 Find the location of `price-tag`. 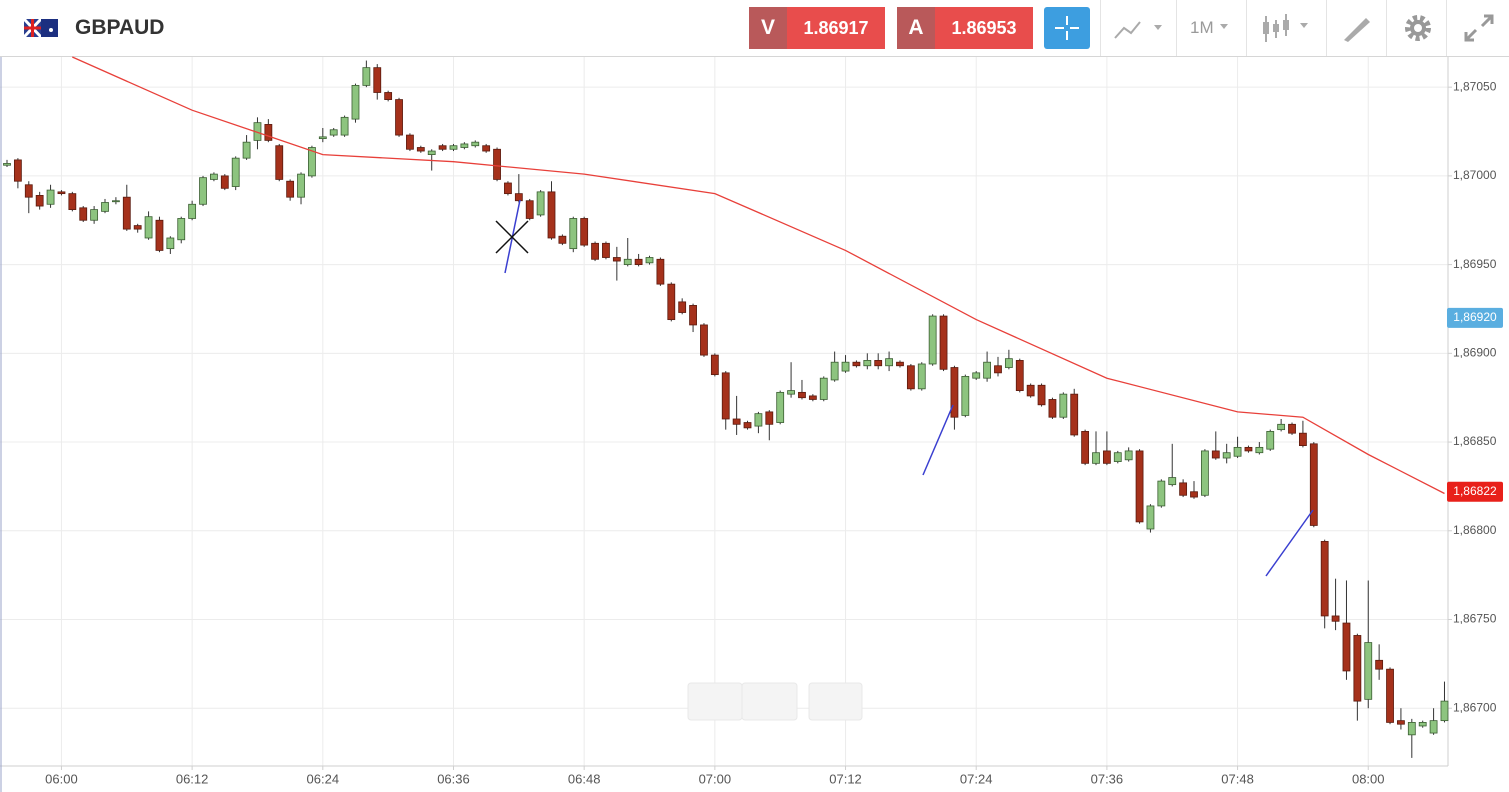

price-tag is located at coordinates (1475, 491).